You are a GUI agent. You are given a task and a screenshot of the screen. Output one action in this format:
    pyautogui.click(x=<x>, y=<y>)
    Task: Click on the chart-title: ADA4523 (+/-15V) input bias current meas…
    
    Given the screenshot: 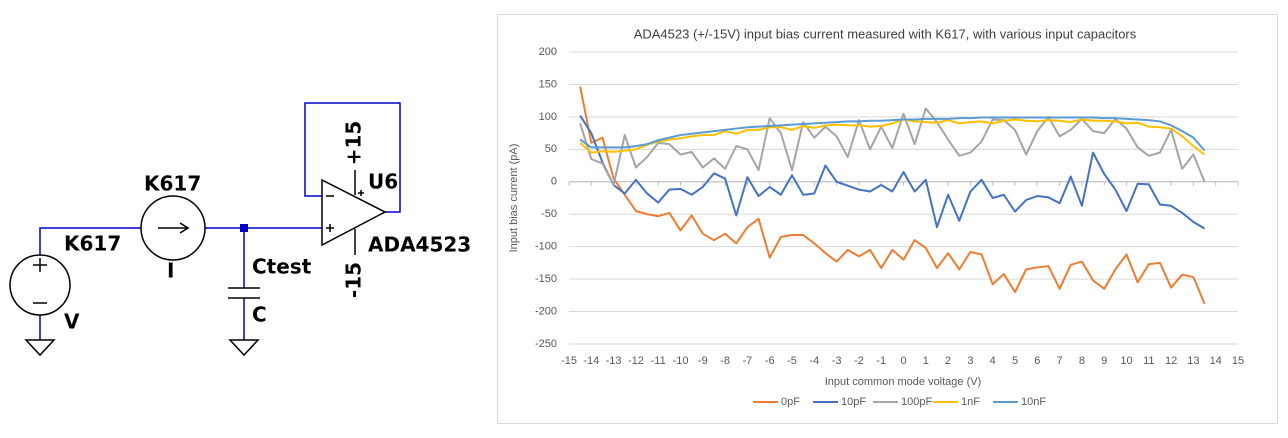 What is the action you would take?
    pyautogui.click(x=885, y=33)
    